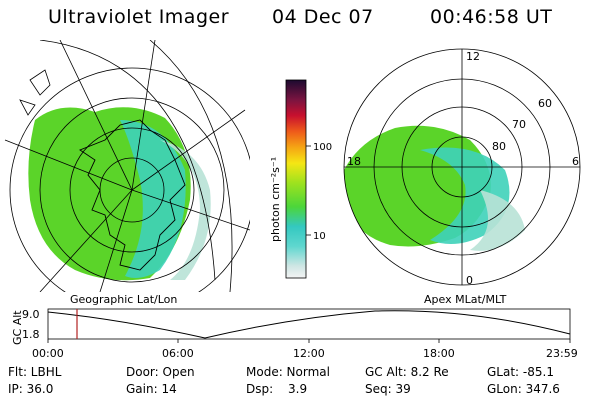 The width and height of the screenshot is (600, 400). Describe the element at coordinates (132, 195) in the screenshot. I see `coastline-outline` at that location.